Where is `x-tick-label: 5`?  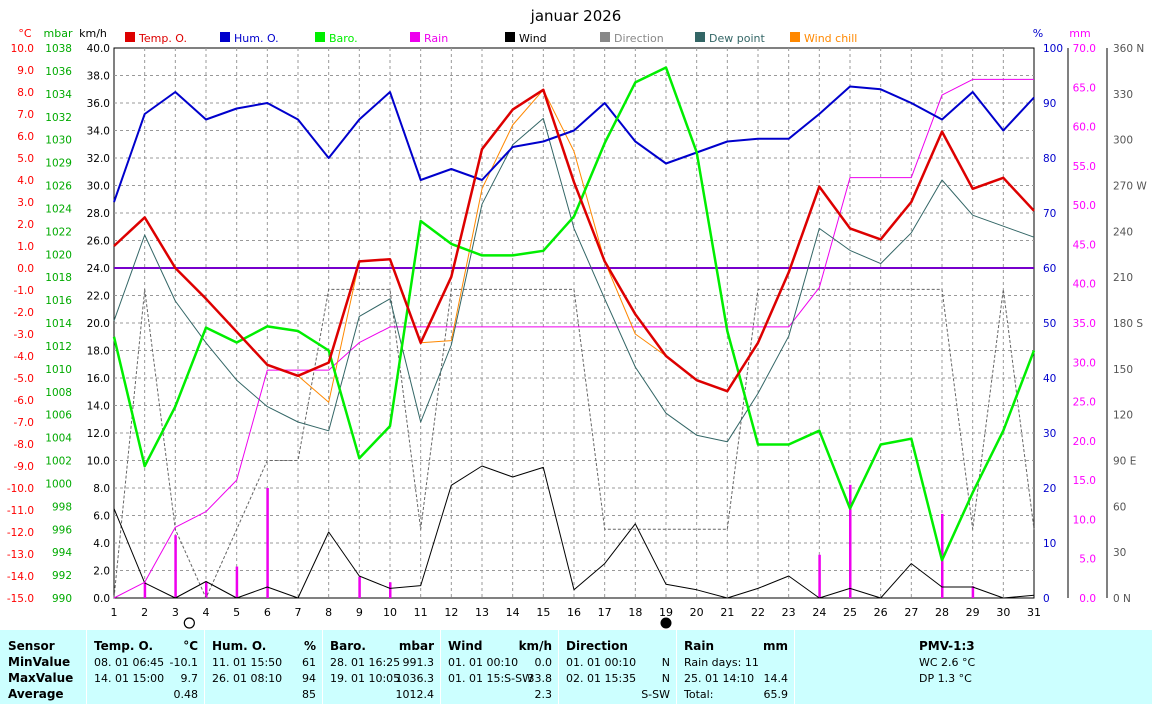
x-tick-label: 5 is located at coordinates (236, 612).